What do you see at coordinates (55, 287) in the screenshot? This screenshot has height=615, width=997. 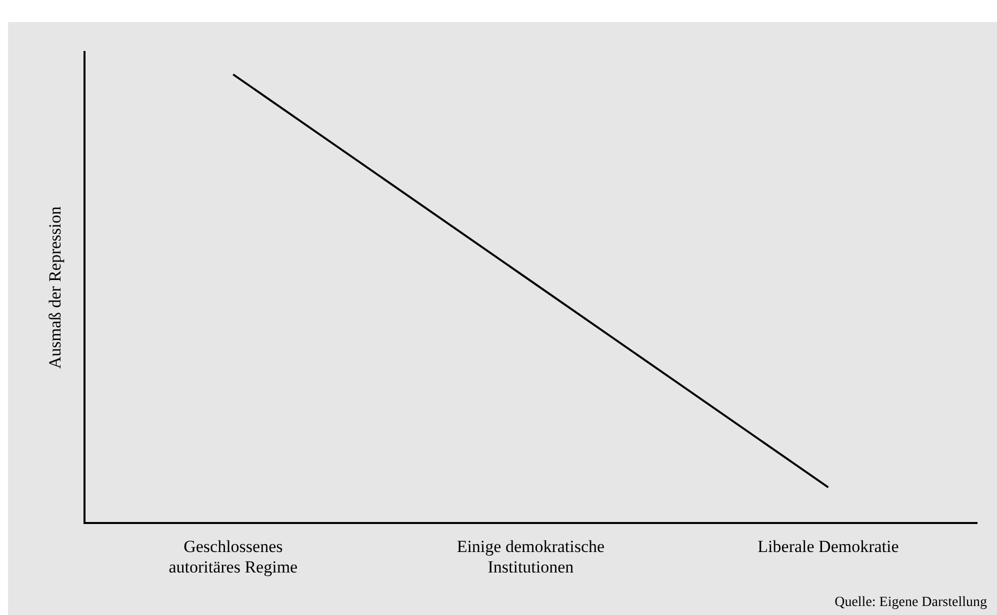 I see `y-axis-title: Ausmaß der Repression` at bounding box center [55, 287].